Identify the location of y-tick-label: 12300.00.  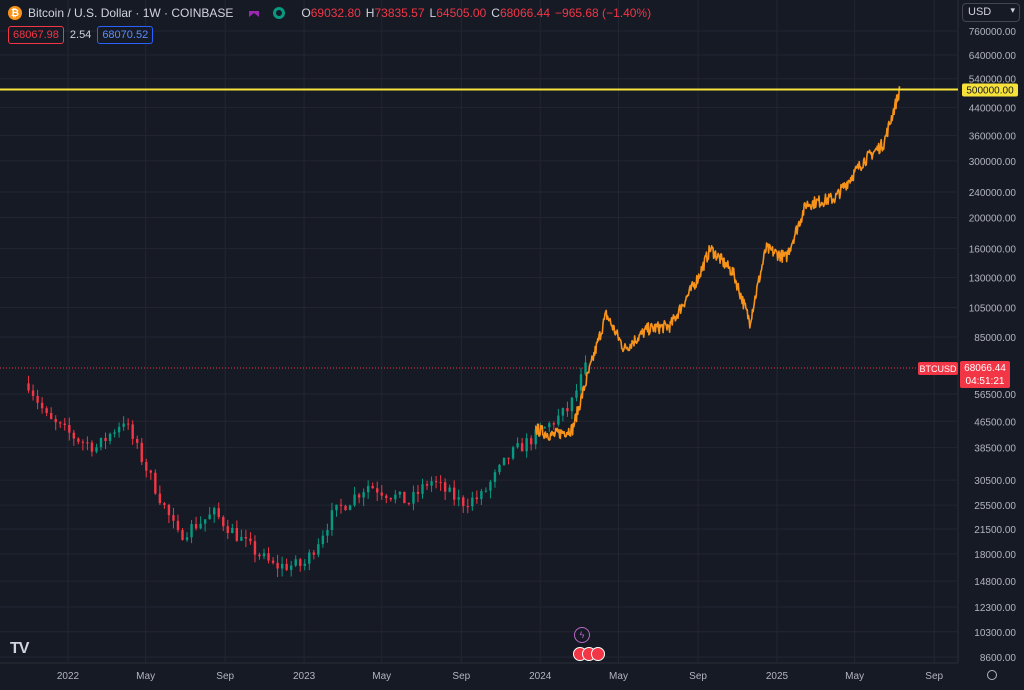
(995, 608).